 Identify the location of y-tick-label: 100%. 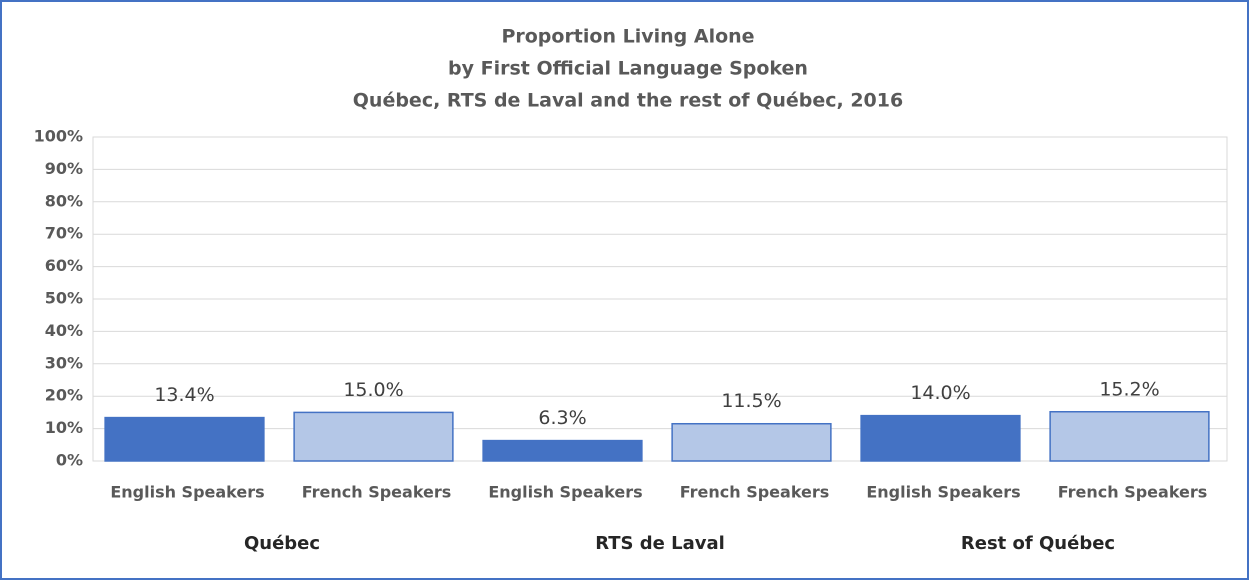
(58, 136).